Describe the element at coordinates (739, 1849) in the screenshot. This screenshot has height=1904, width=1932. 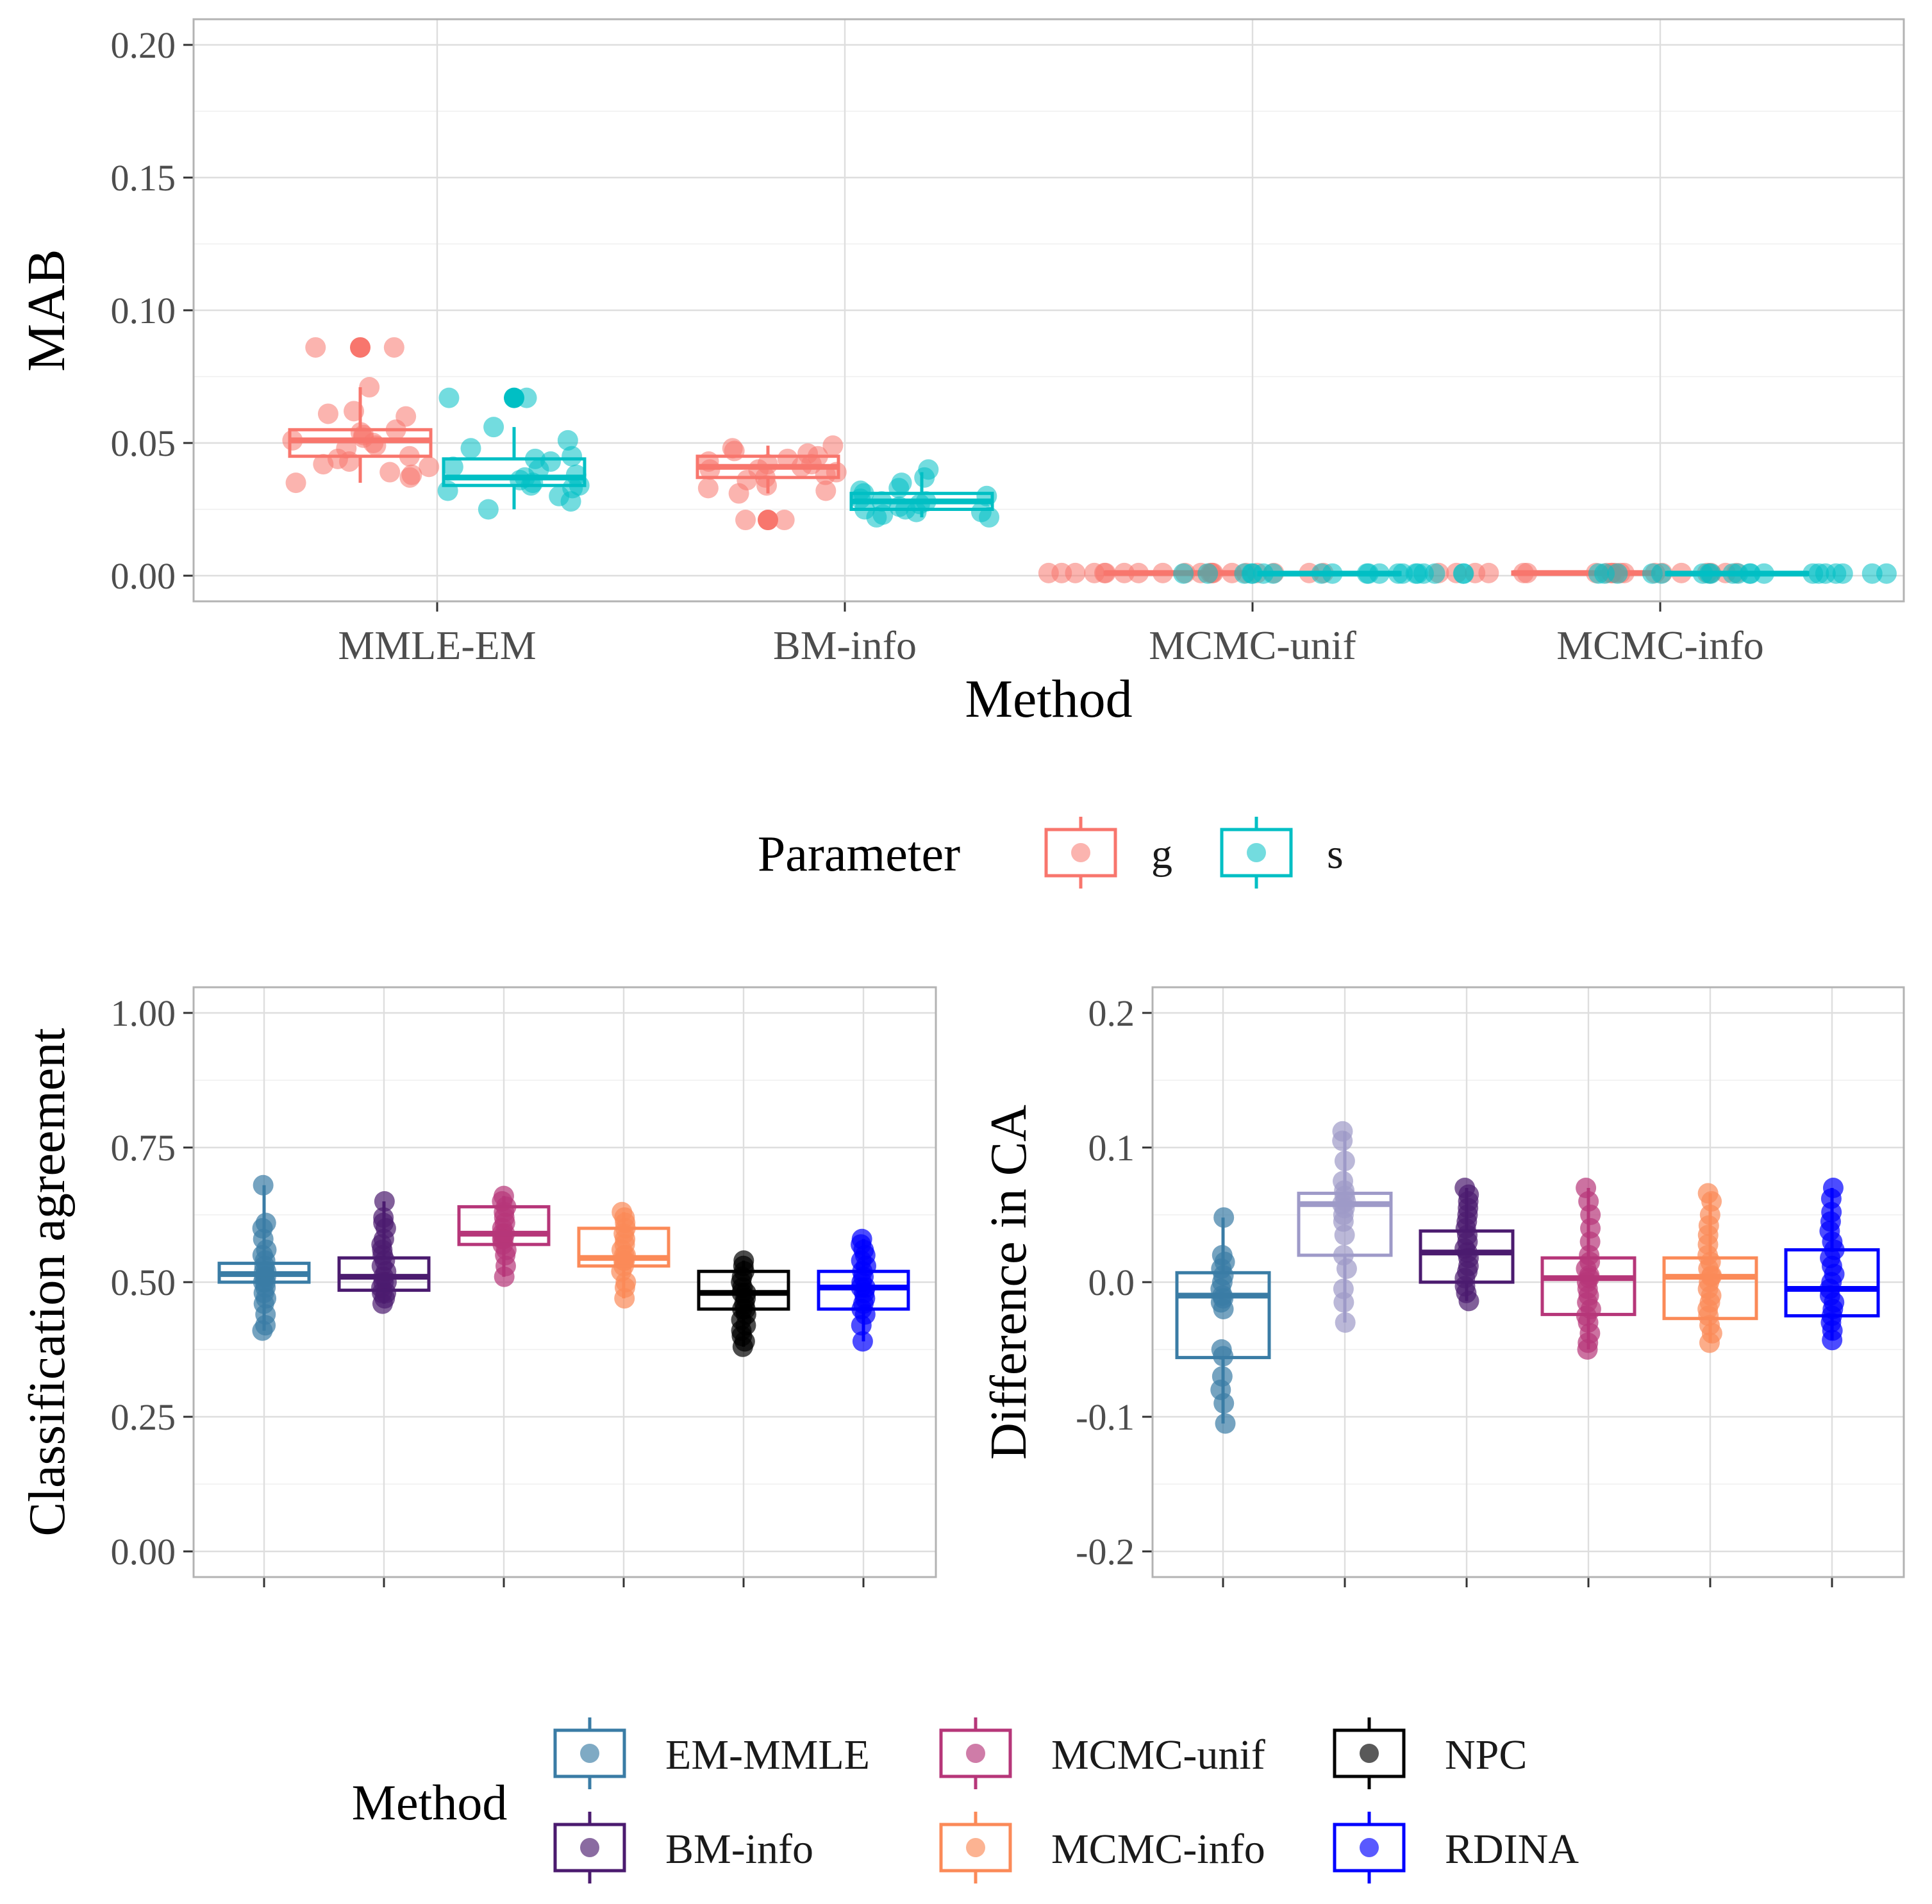
I see `legend-label: BM-info` at that location.